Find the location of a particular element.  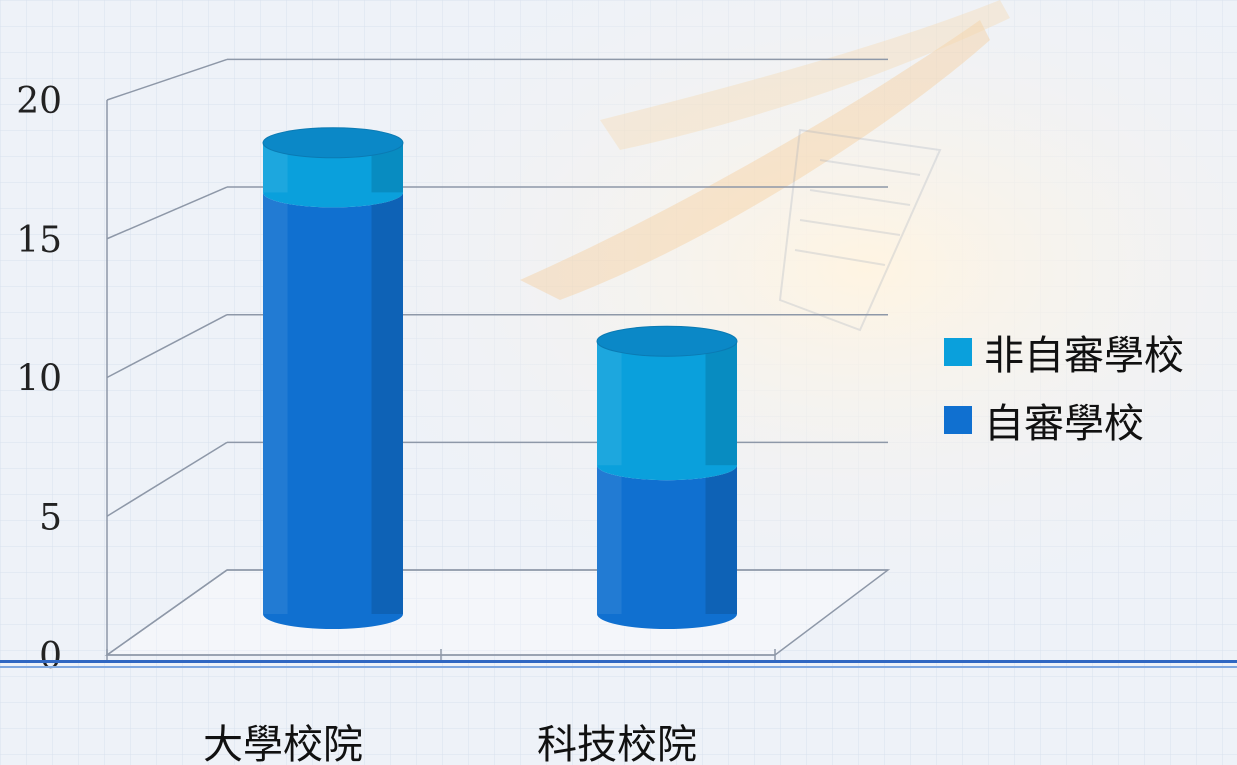

legend-item-non-self-review: 非自審學校 is located at coordinates (1064, 352).